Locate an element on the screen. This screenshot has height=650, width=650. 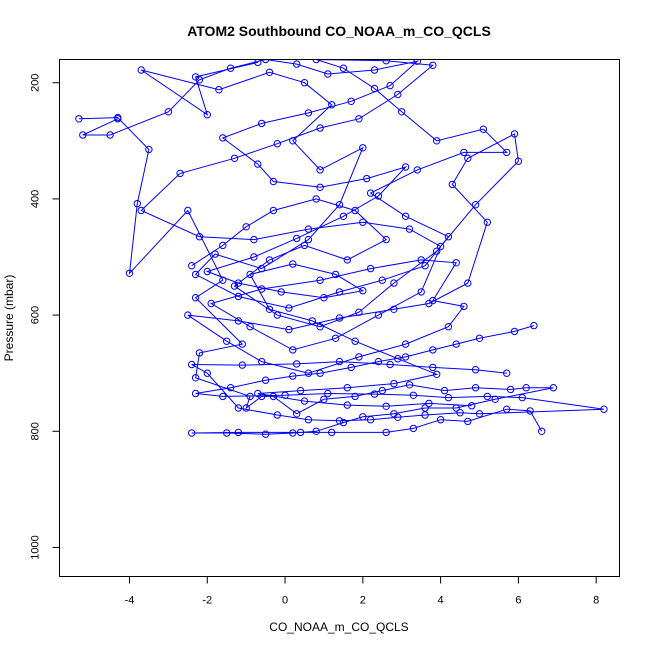
x-tick-label: 0 is located at coordinates (285, 601).